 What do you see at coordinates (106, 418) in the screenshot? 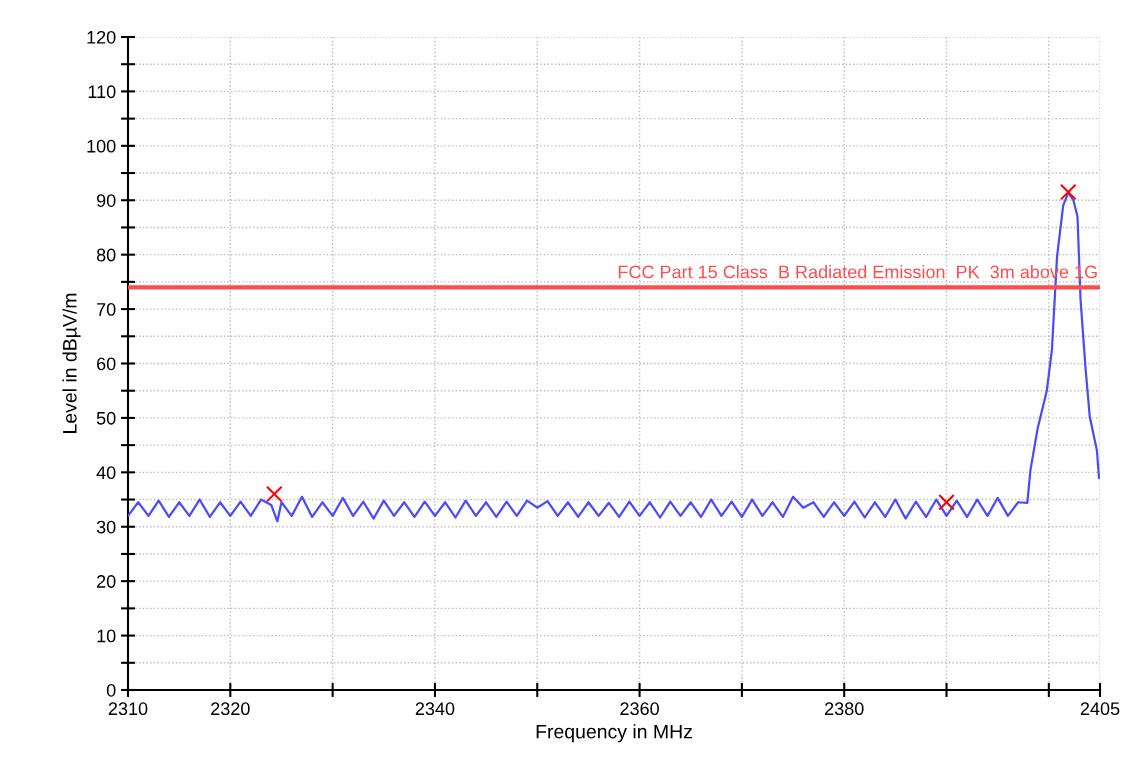
I see `y-tick-label: 50` at bounding box center [106, 418].